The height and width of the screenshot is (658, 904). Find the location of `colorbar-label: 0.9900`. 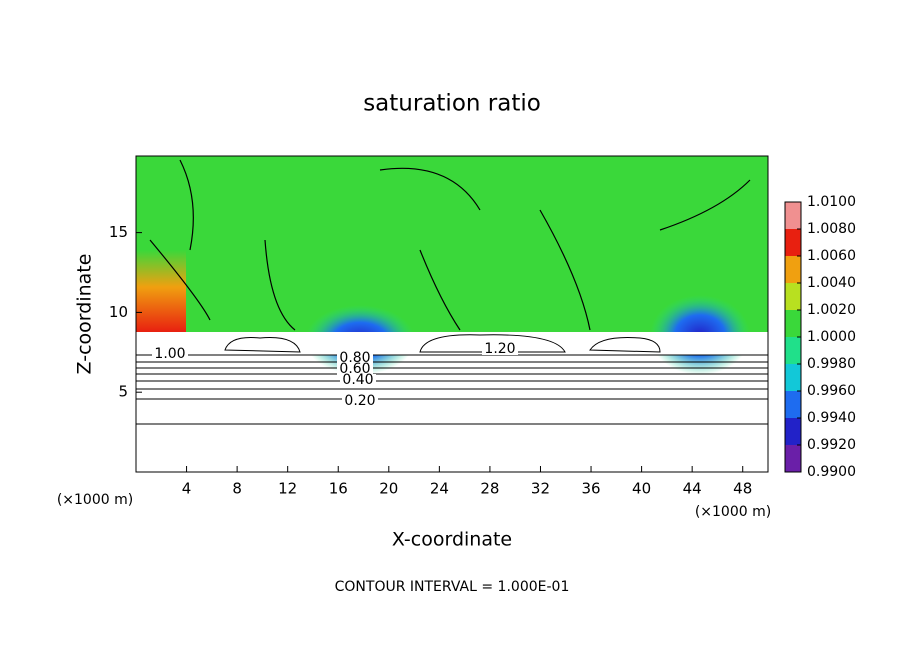

colorbar-label: 0.9900 is located at coordinates (831, 472).